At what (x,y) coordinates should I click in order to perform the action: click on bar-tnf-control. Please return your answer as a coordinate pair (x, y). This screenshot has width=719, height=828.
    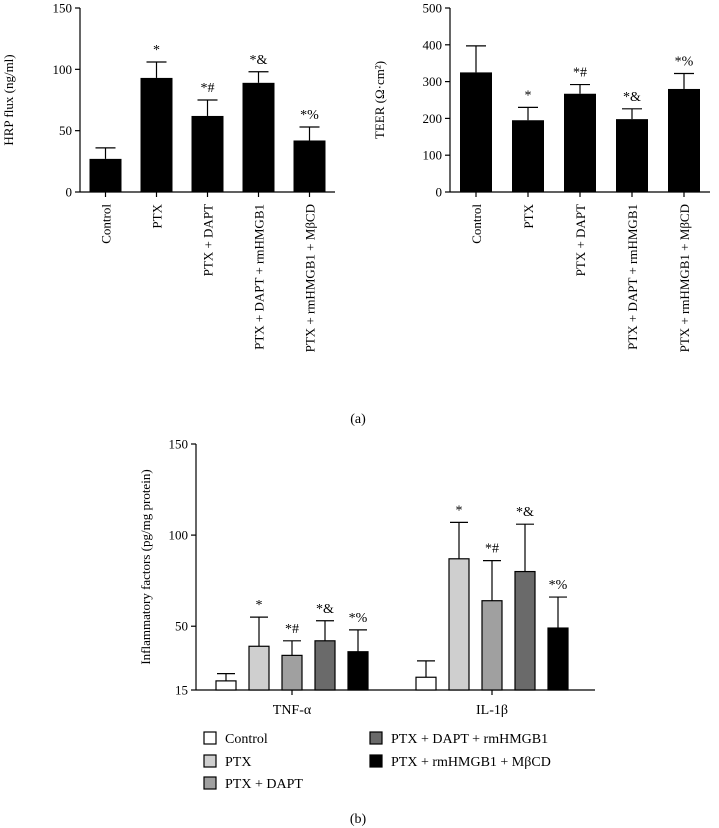
    Looking at the image, I should click on (226, 685).